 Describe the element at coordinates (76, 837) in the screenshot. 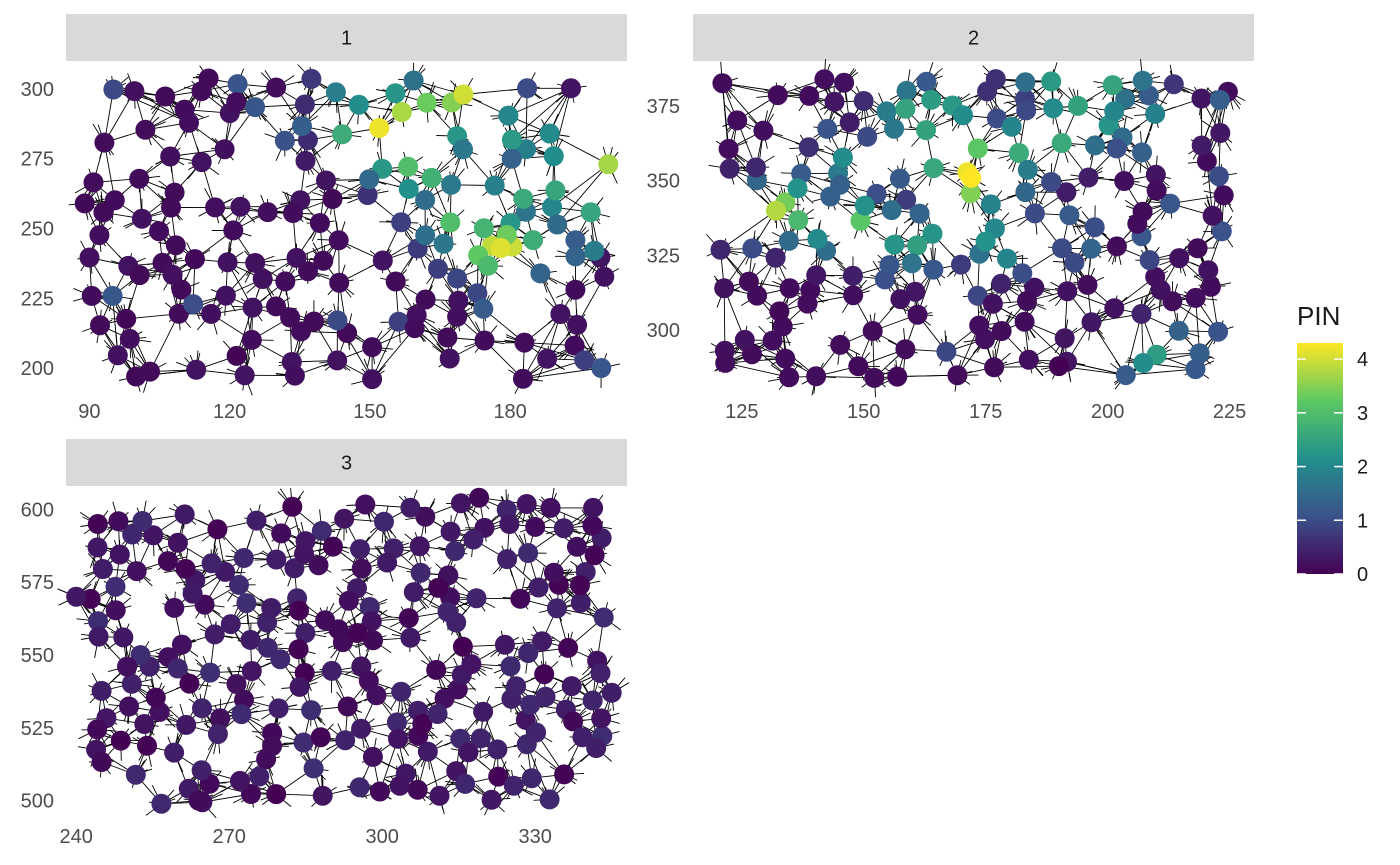

I see `x-tick-label: 240` at that location.